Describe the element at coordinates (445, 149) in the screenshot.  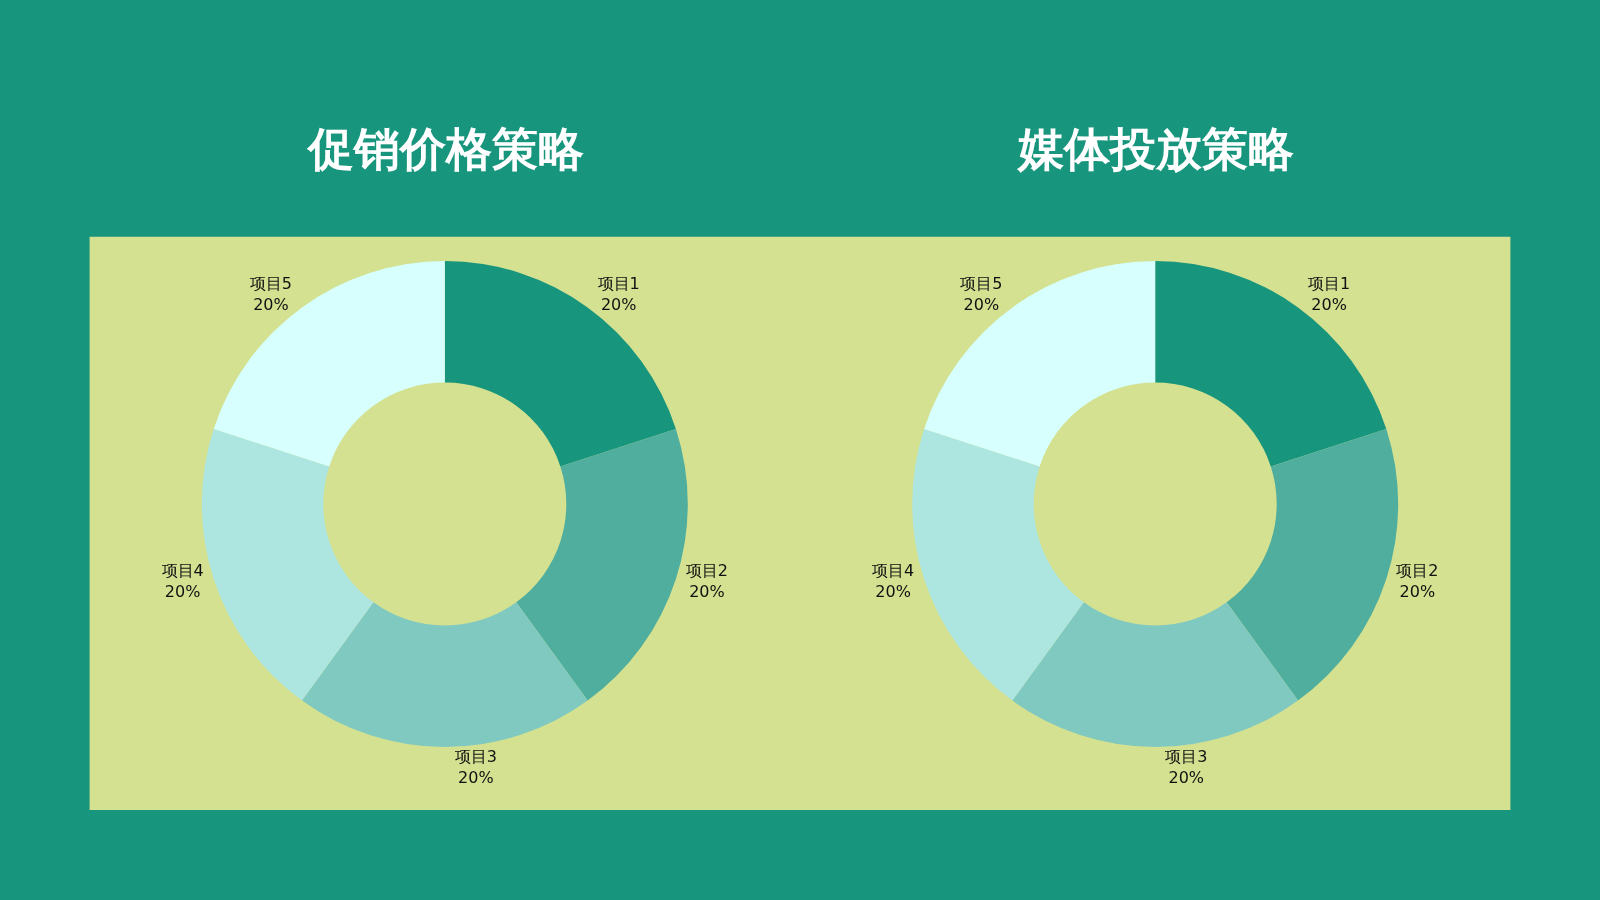
I see `chart-title: 促销价格策略` at that location.